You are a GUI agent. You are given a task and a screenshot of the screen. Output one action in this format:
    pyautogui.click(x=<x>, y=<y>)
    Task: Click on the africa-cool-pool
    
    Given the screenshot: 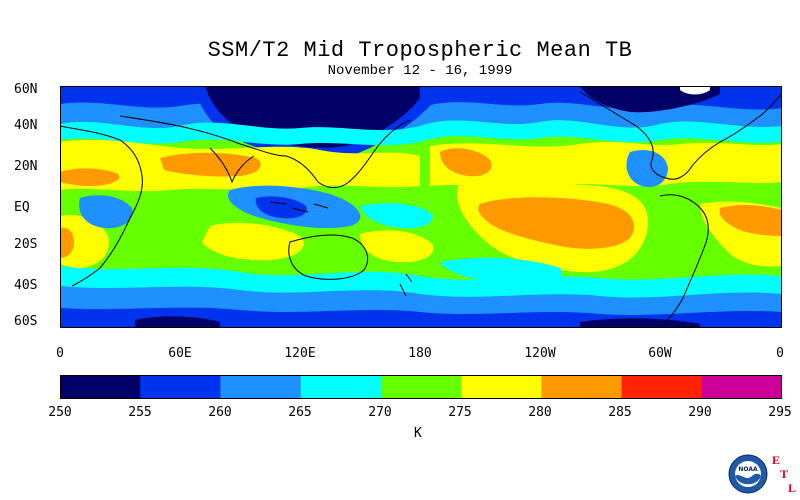 What is the action you would take?
    pyautogui.click(x=106, y=212)
    